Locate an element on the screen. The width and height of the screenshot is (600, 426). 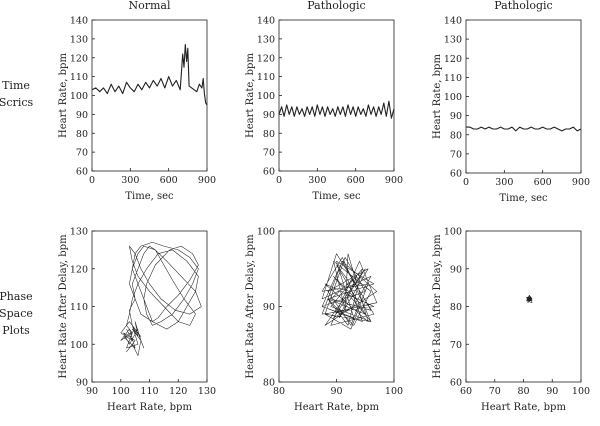
x-tick-label: 120 is located at coordinates (178, 391).